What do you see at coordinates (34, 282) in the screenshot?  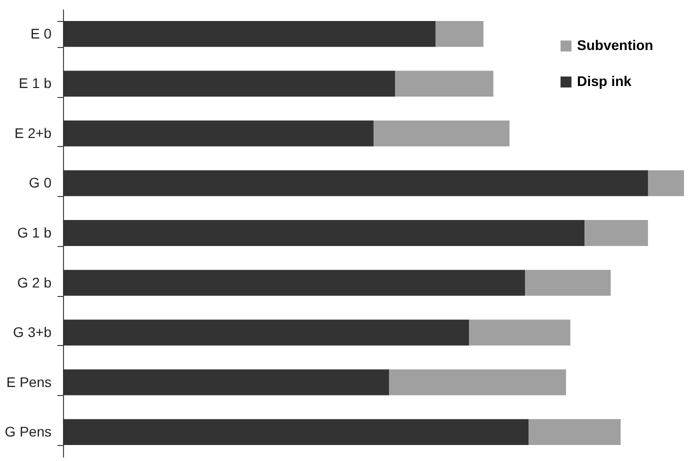 I see `y-tick-label: G 2 b` at bounding box center [34, 282].